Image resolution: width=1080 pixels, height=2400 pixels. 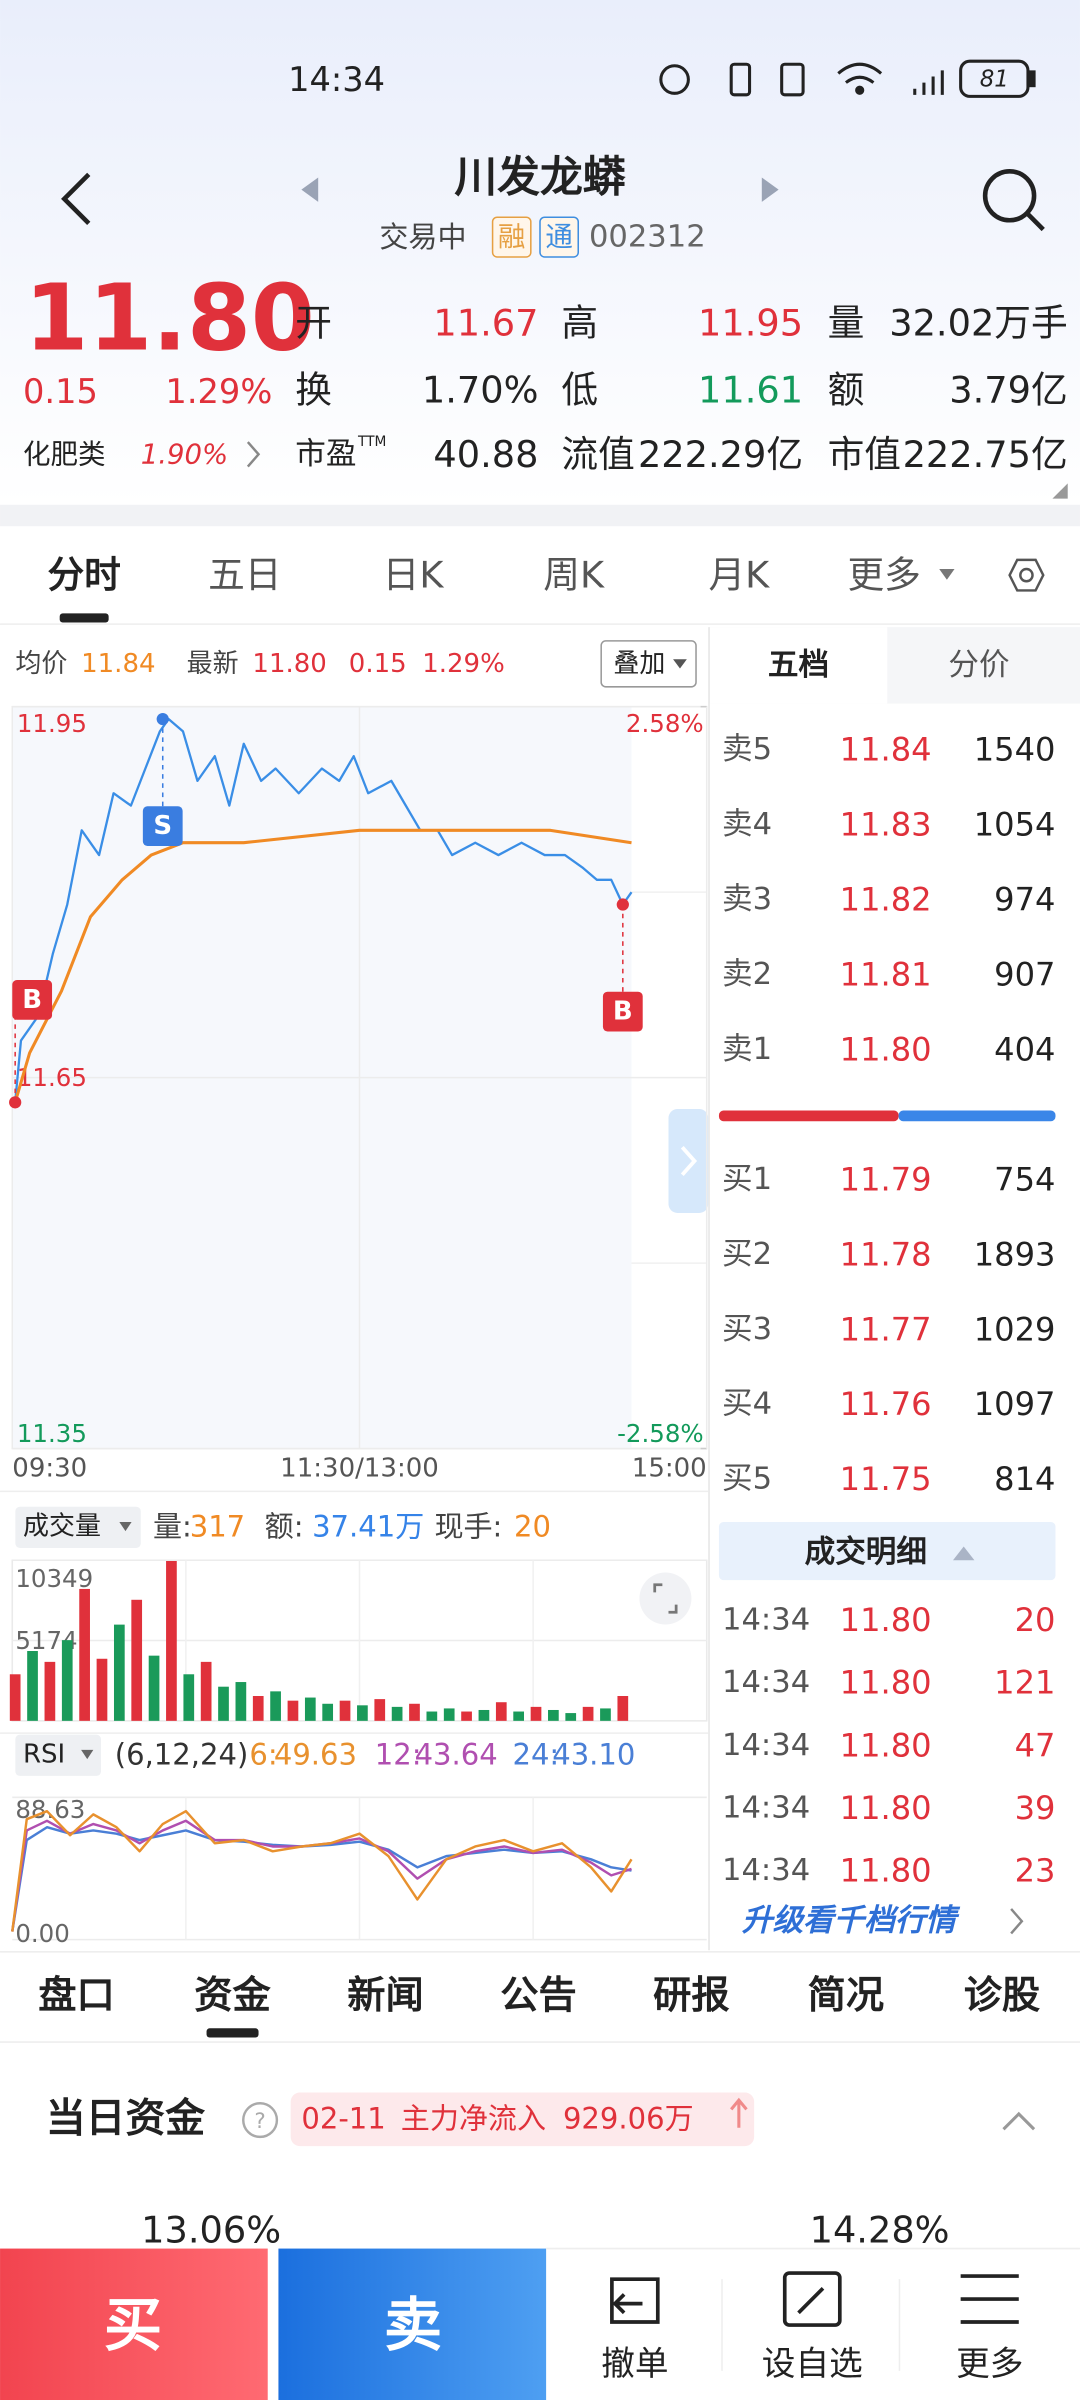 What do you see at coordinates (886, 899) in the screenshot?
I see `book-price: 11.82` at bounding box center [886, 899].